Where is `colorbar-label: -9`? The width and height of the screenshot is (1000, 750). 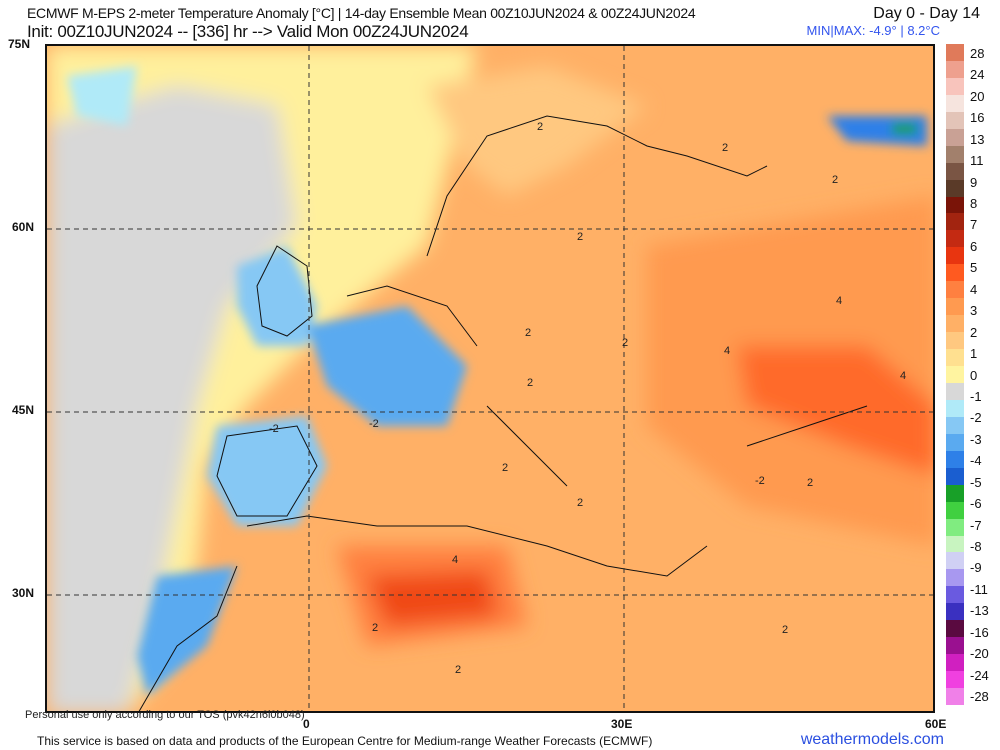 colorbar-label: -9 is located at coordinates (976, 568).